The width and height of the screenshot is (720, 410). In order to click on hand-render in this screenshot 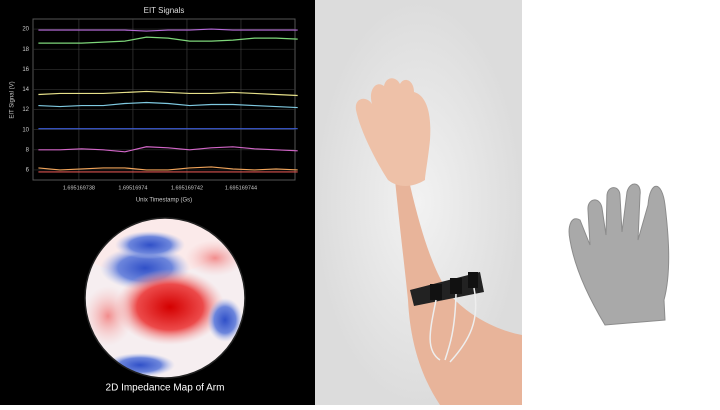, I will do `click(619, 254)`.